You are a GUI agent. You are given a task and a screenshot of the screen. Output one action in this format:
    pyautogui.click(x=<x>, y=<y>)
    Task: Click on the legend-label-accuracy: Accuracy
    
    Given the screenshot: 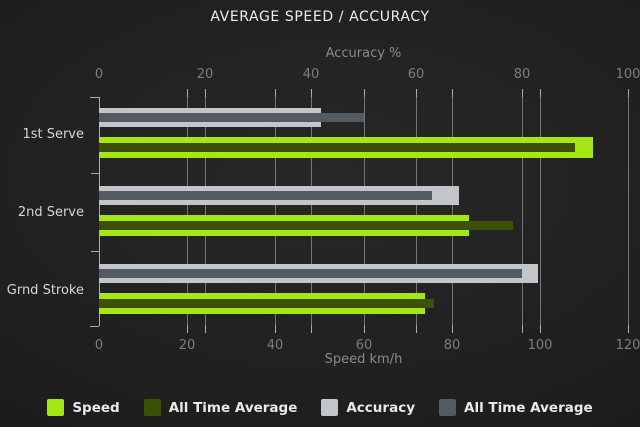 What is the action you would take?
    pyautogui.click(x=380, y=407)
    